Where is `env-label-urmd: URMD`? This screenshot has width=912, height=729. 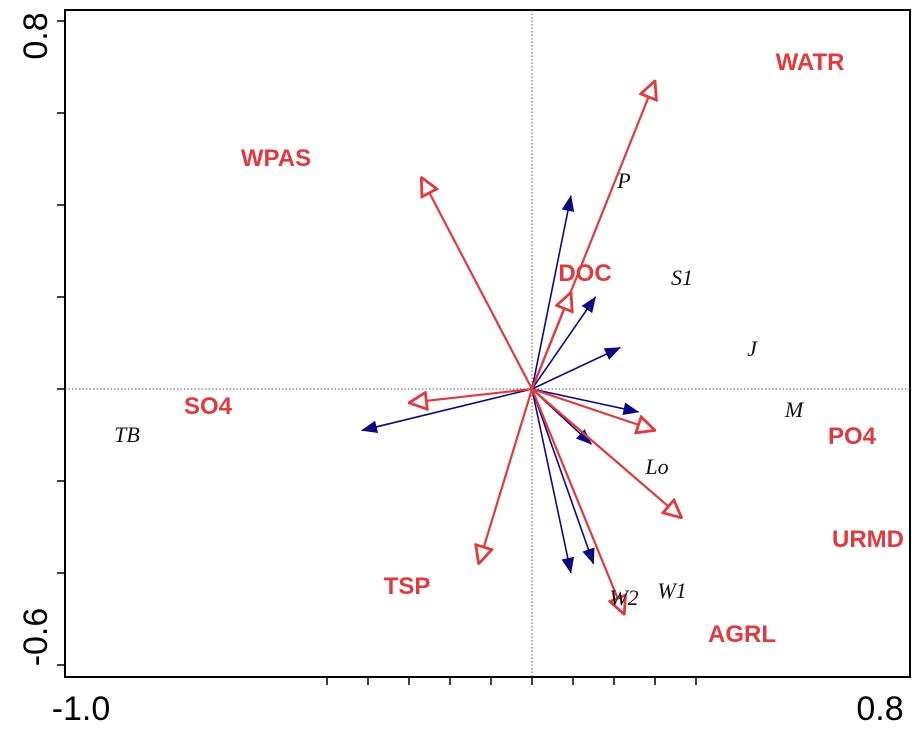
env-label-urmd: URMD is located at coordinates (868, 539).